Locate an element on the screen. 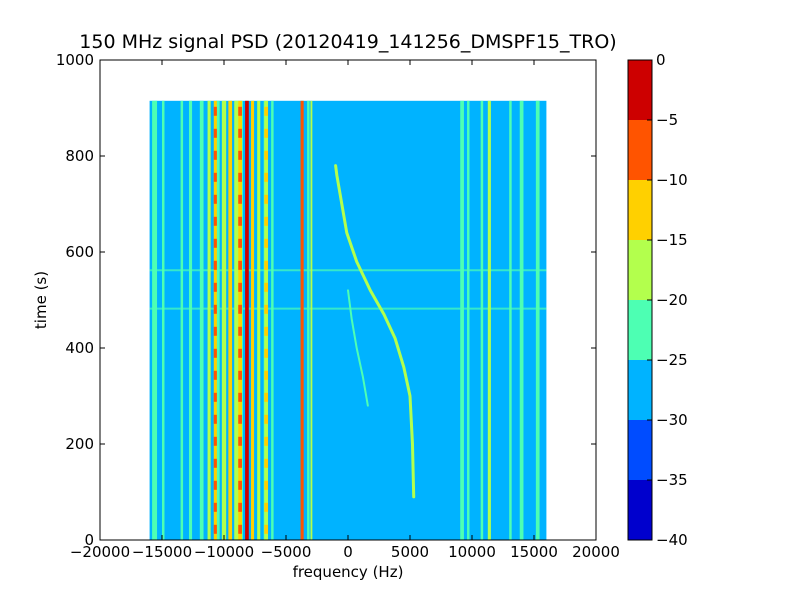  x-tick-label: 15000 is located at coordinates (534, 552).